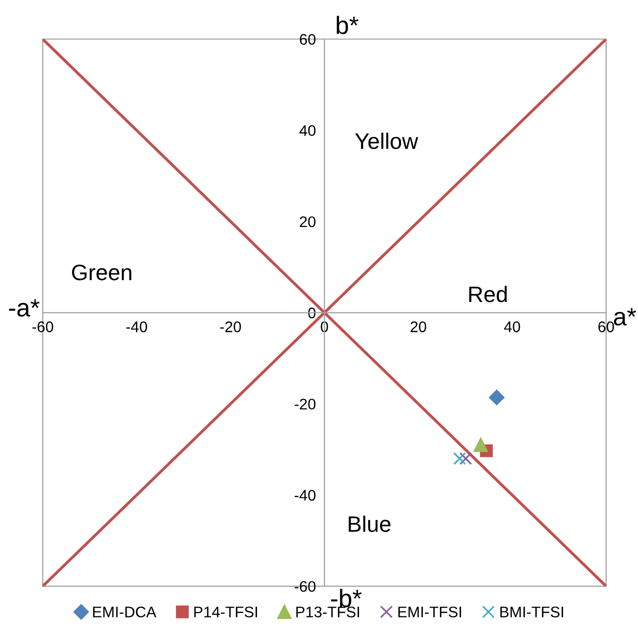  Describe the element at coordinates (369, 524) in the screenshot. I see `annotation: Blue` at that location.